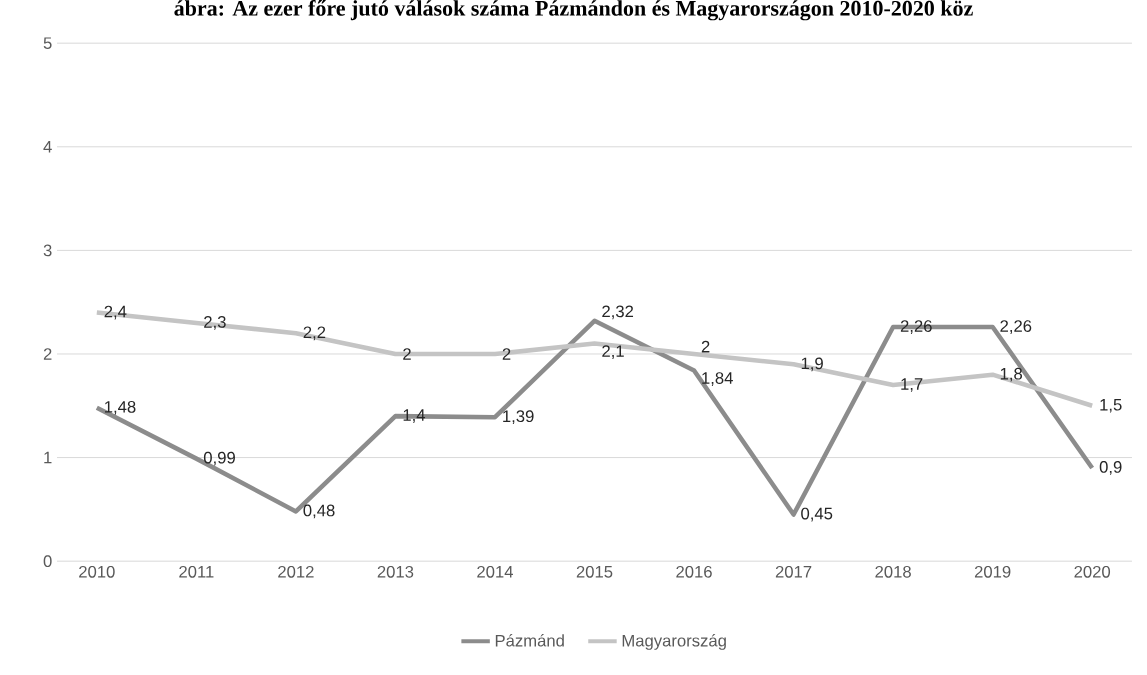 The width and height of the screenshot is (1147, 675). What do you see at coordinates (793, 571) in the screenshot?
I see `x-tick-label: 2017` at bounding box center [793, 571].